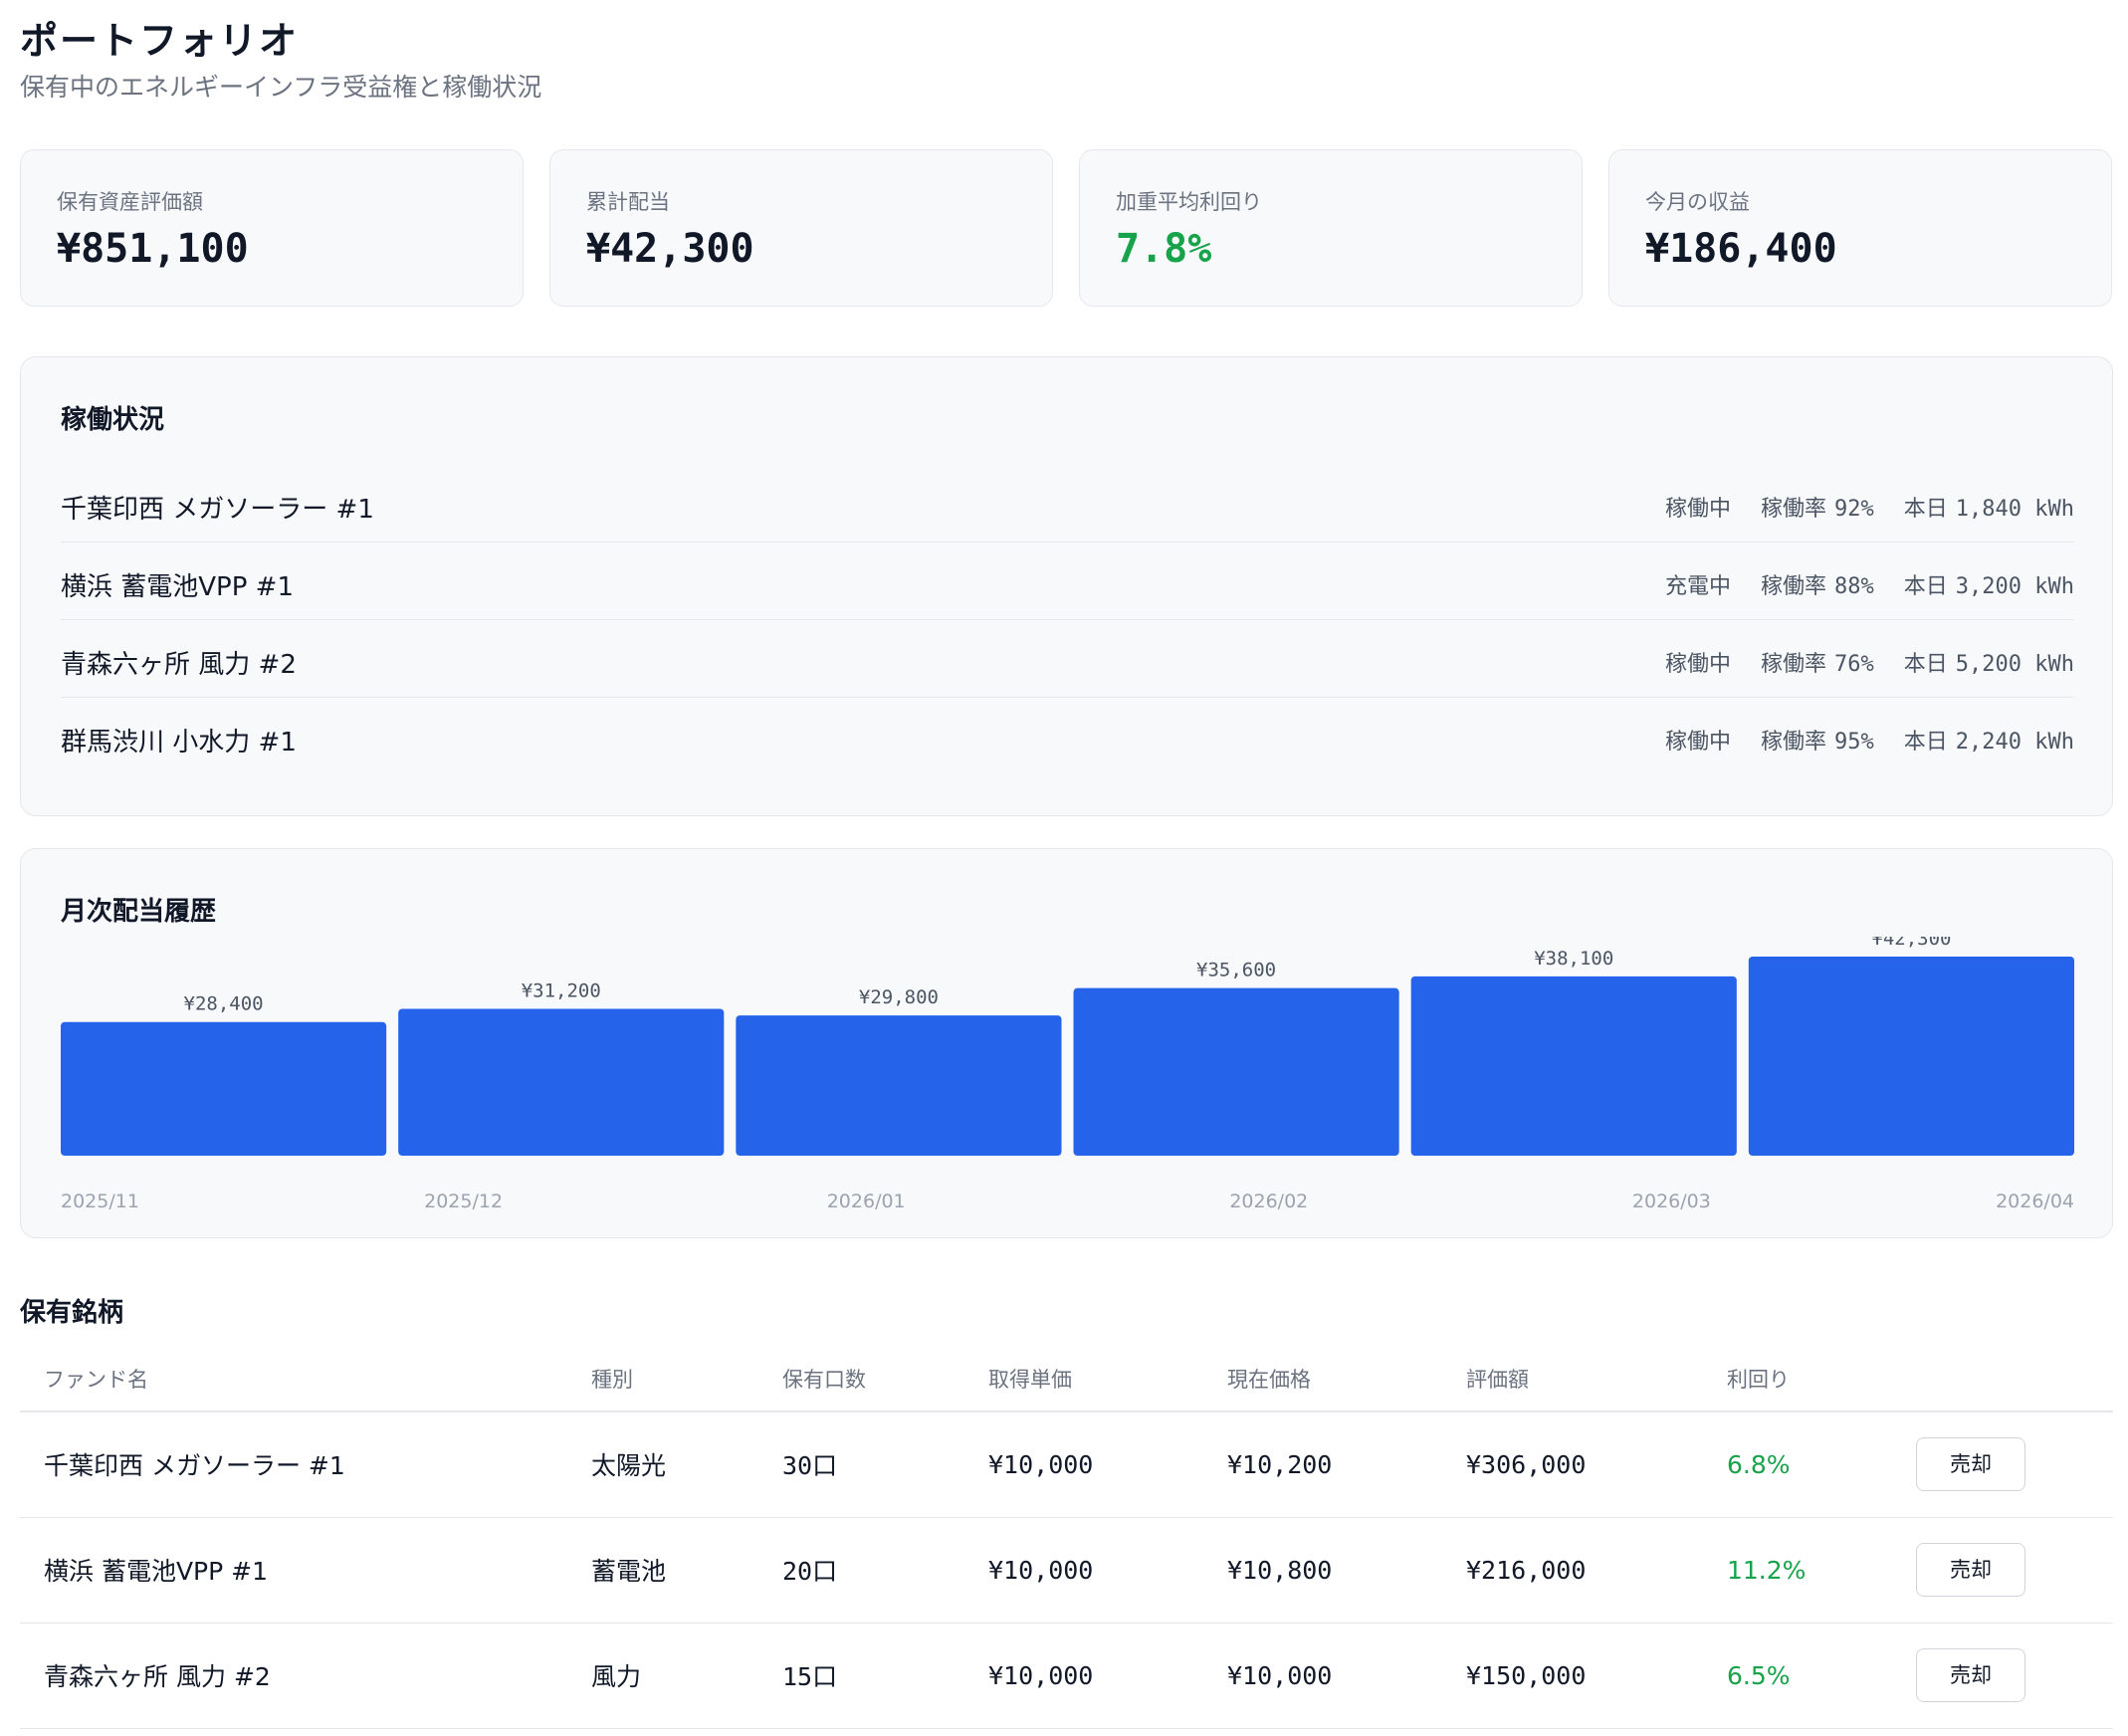  What do you see at coordinates (866, 1201) in the screenshot?
I see `x-tick-label: 2026/01` at bounding box center [866, 1201].